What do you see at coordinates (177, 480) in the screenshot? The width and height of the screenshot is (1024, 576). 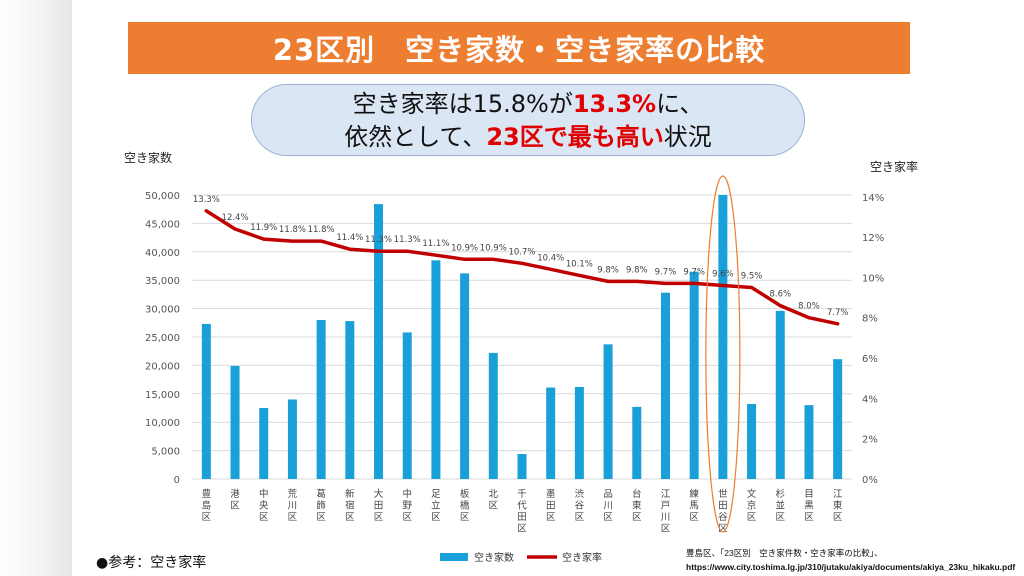 I see `y-tick-label: 0` at bounding box center [177, 480].